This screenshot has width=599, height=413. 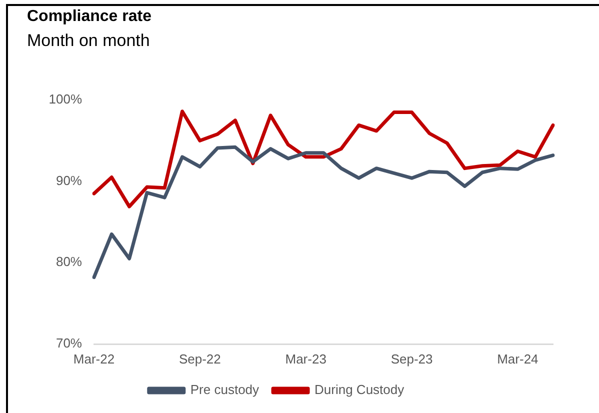 What do you see at coordinates (88, 41) in the screenshot?
I see `chart-subtitle: Month on month` at bounding box center [88, 41].